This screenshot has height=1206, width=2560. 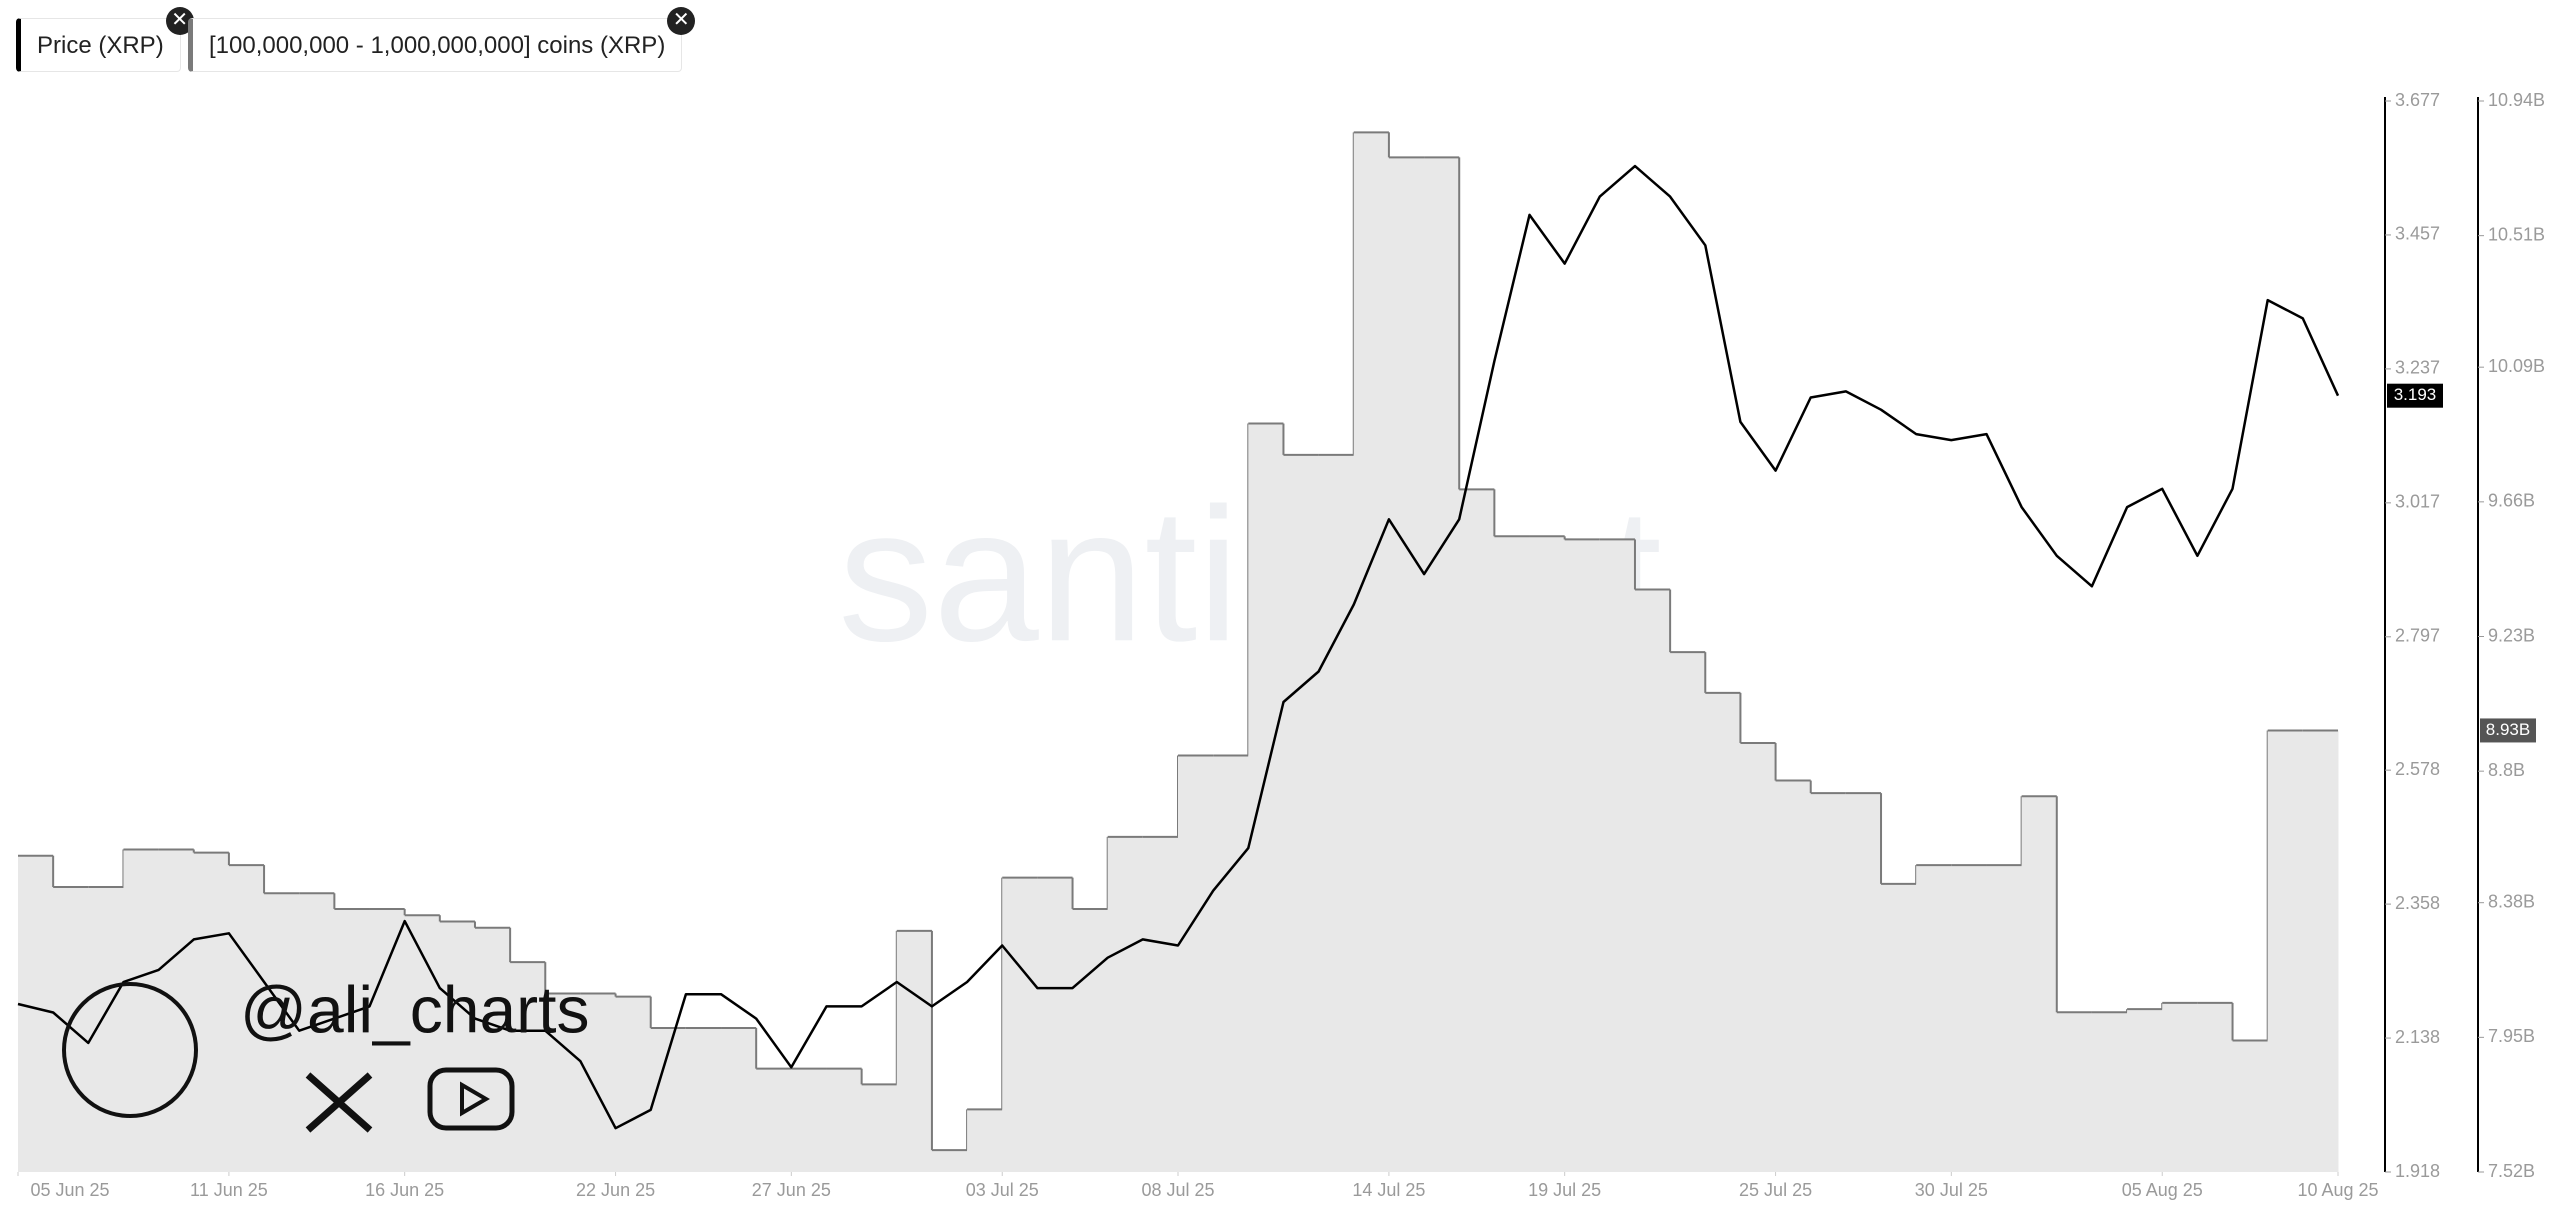 I want to click on x-tick-label: 05 Aug 25, so click(x=2162, y=1190).